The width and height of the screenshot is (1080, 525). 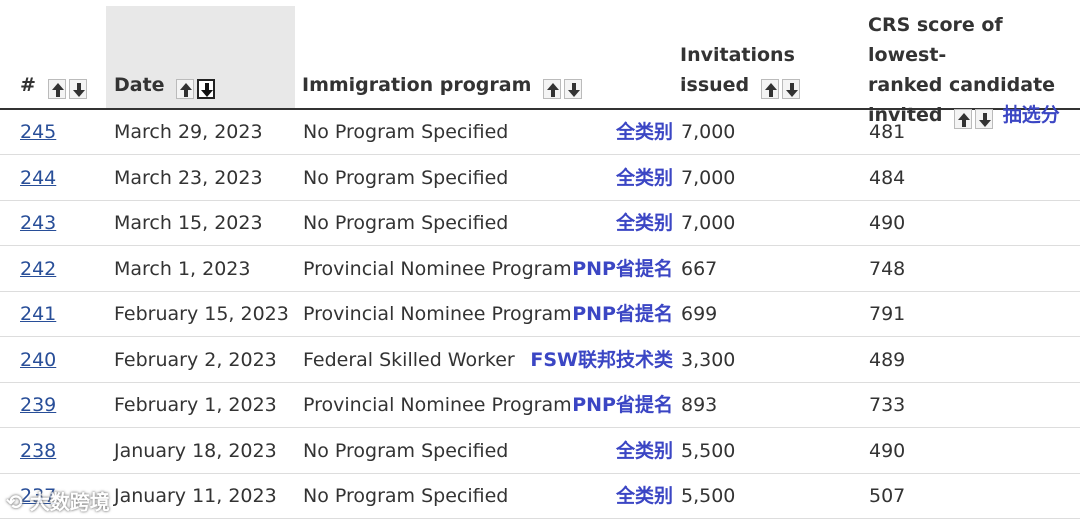 I want to click on crs-annotation: 抽选分, so click(x=1031, y=115).